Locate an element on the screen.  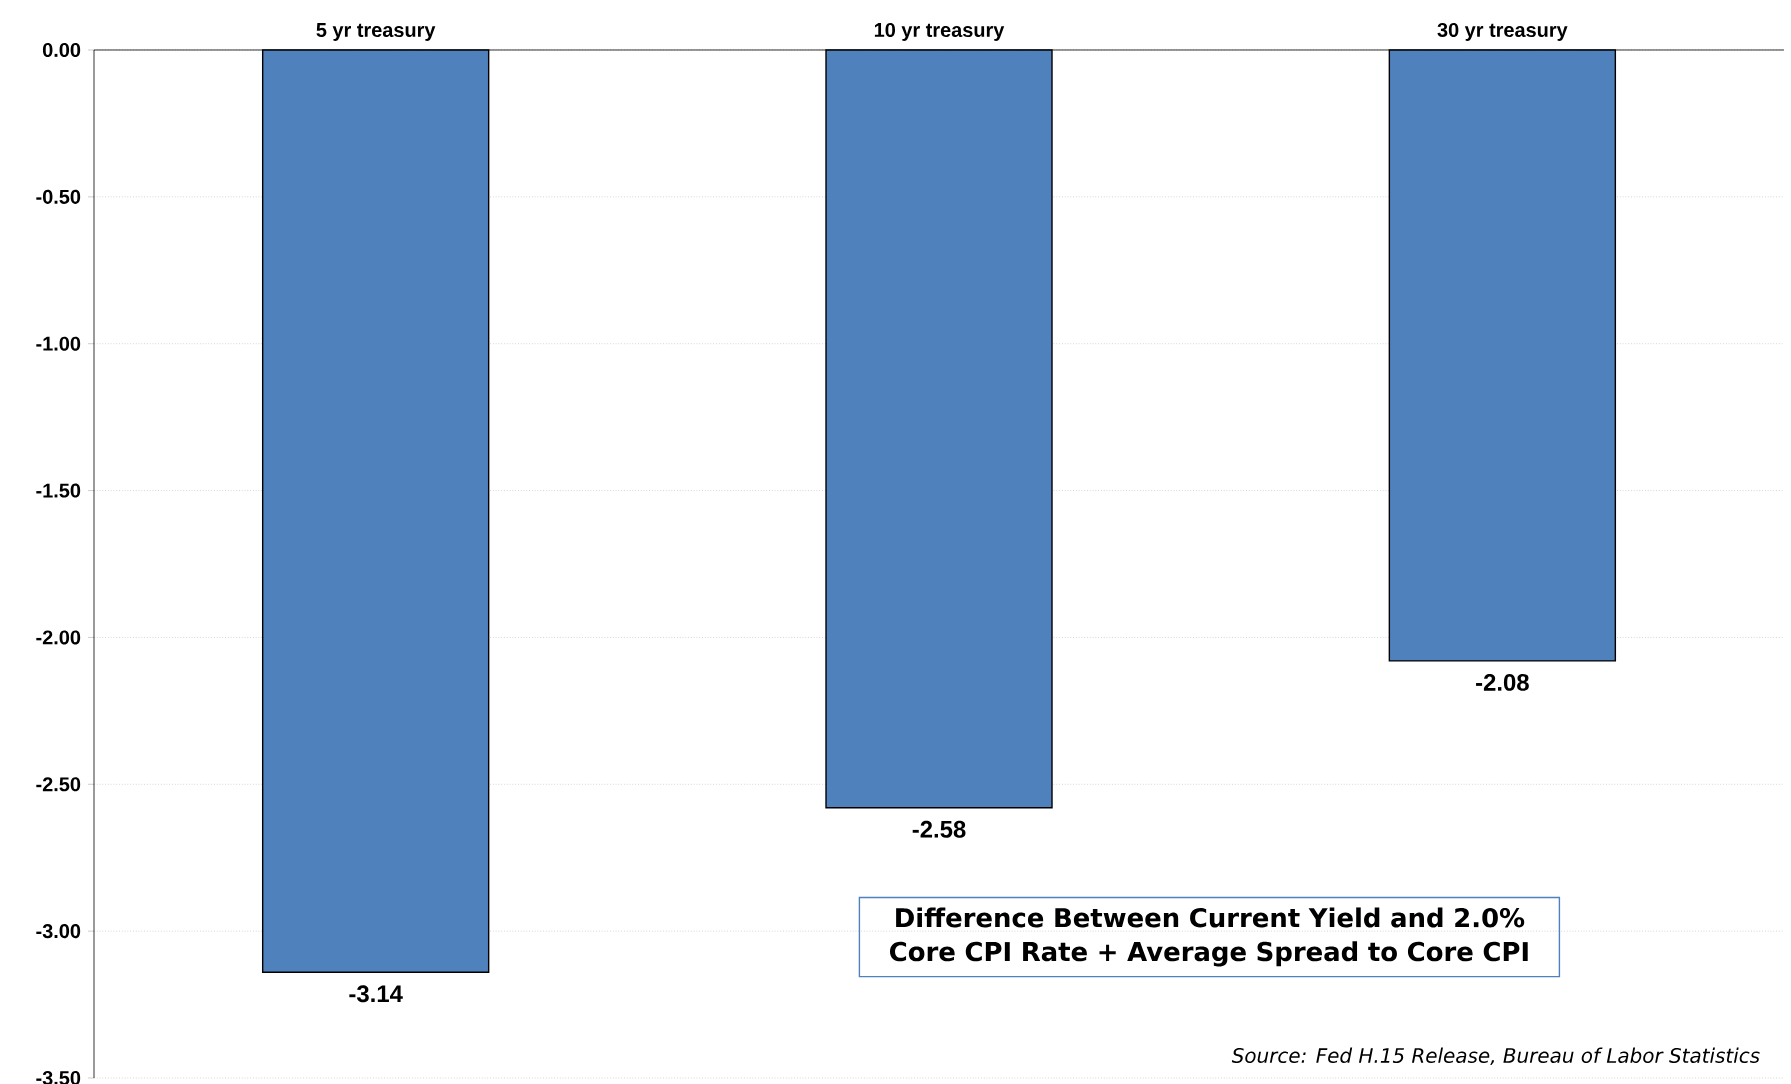
annotation: Source: Fed H.15 Release, Bureau of Labor Statistics is located at coordinates (1495, 1056).